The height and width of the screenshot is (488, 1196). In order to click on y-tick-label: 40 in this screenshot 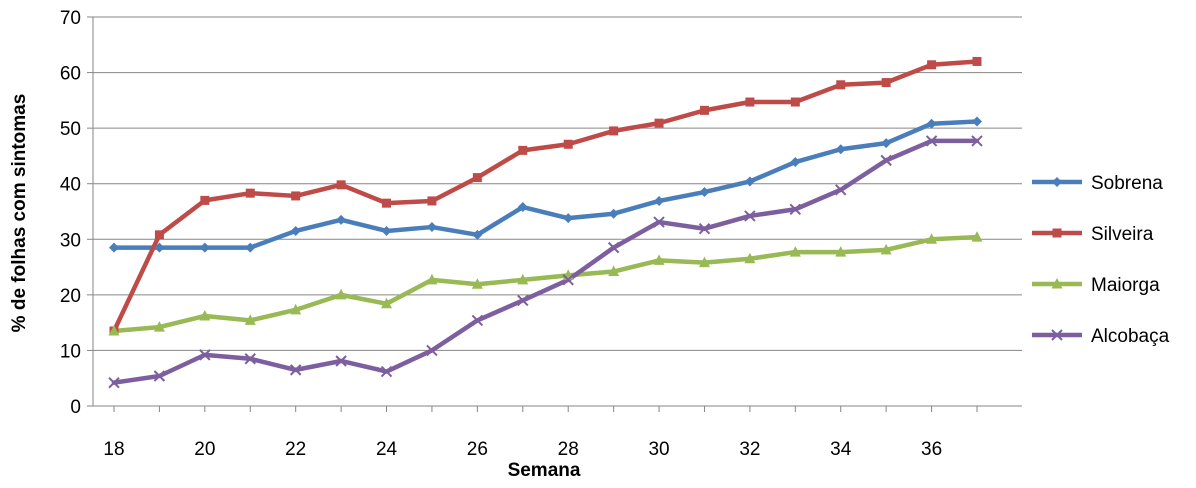, I will do `click(70, 185)`.